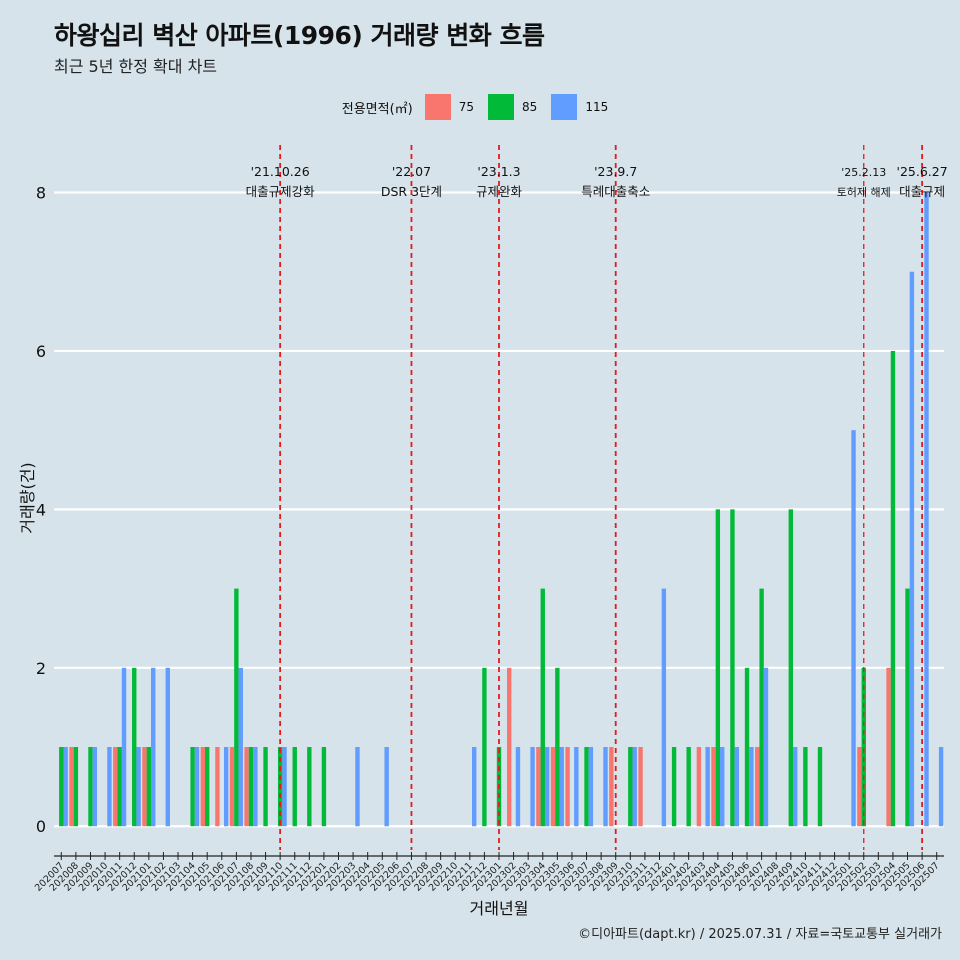  Describe the element at coordinates (615, 171) in the screenshot. I see `event-date-label: '23.9.7` at that location.